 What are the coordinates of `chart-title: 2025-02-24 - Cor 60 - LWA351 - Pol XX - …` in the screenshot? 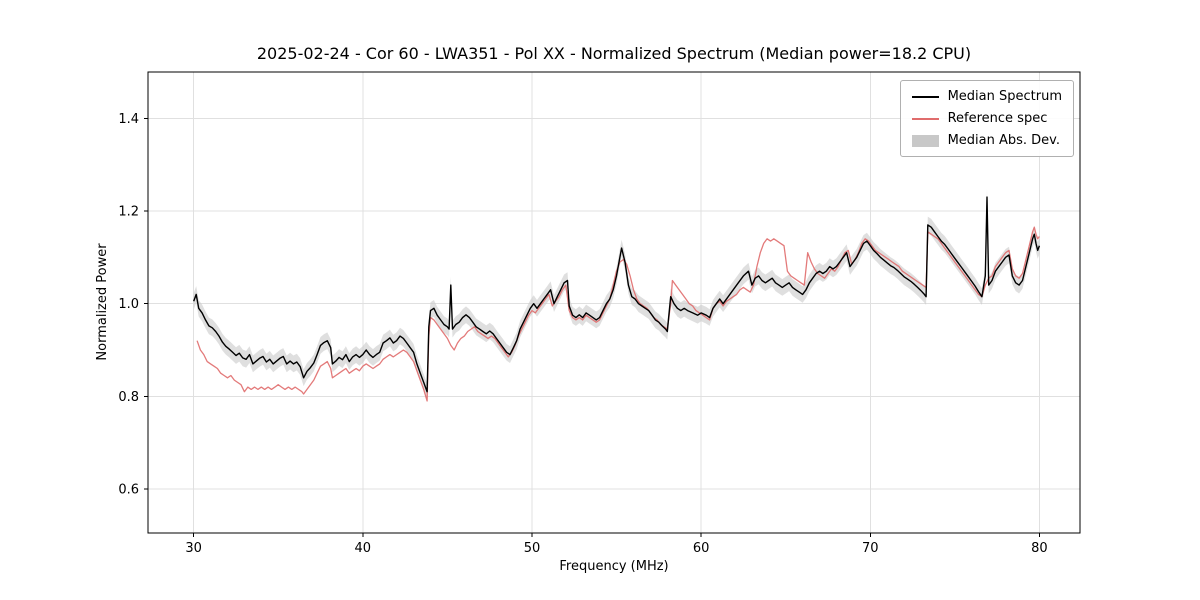 It's located at (614, 53).